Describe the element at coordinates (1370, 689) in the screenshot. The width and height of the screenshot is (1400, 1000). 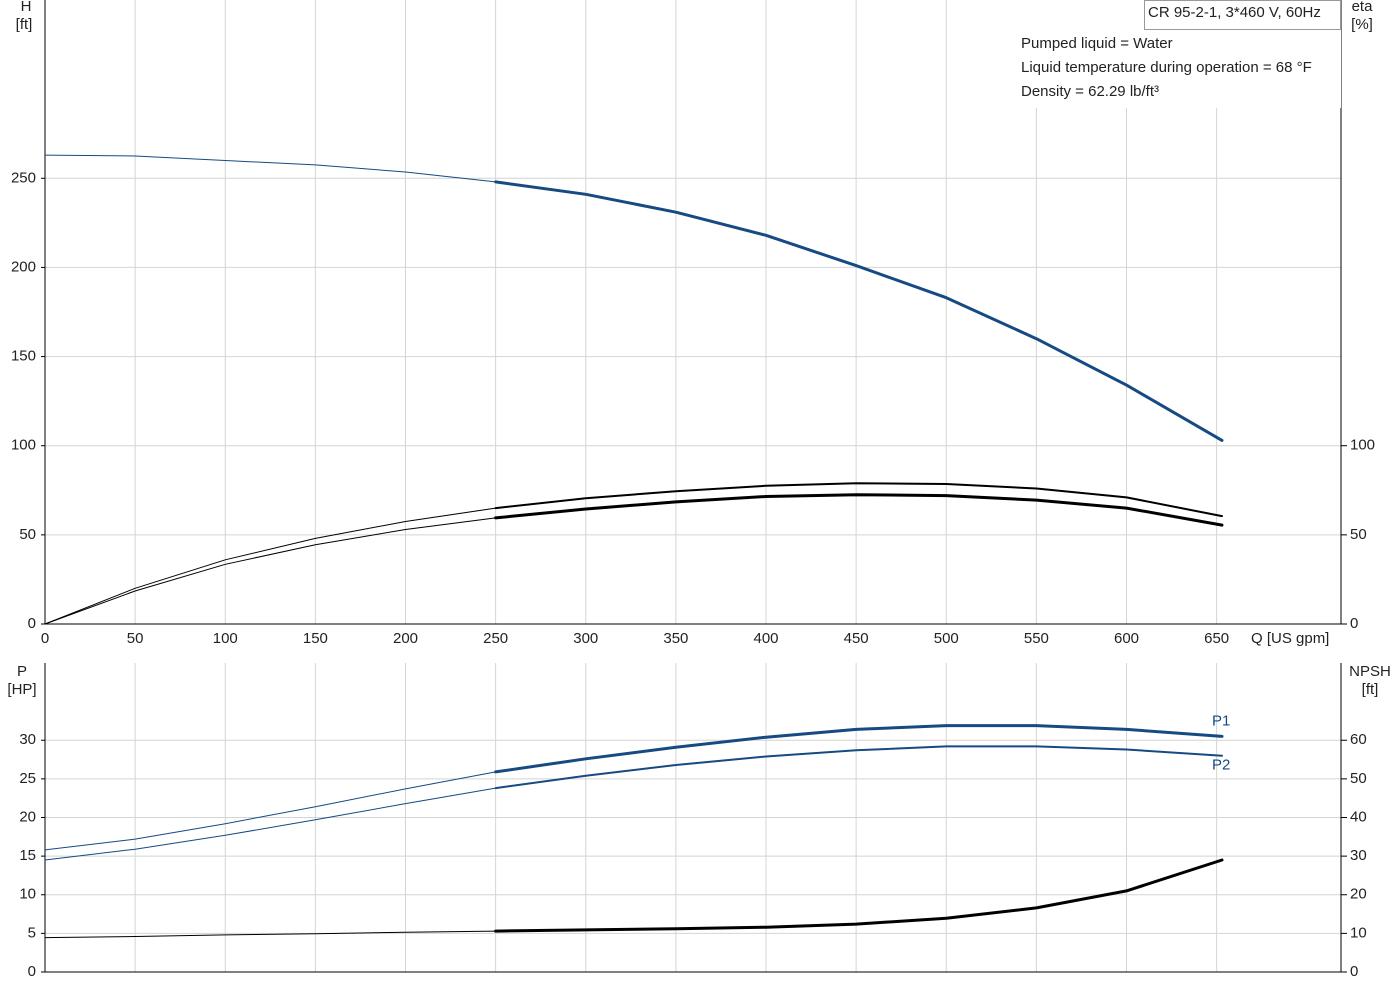
I see `y2-axis-unit: [ft]` at that location.